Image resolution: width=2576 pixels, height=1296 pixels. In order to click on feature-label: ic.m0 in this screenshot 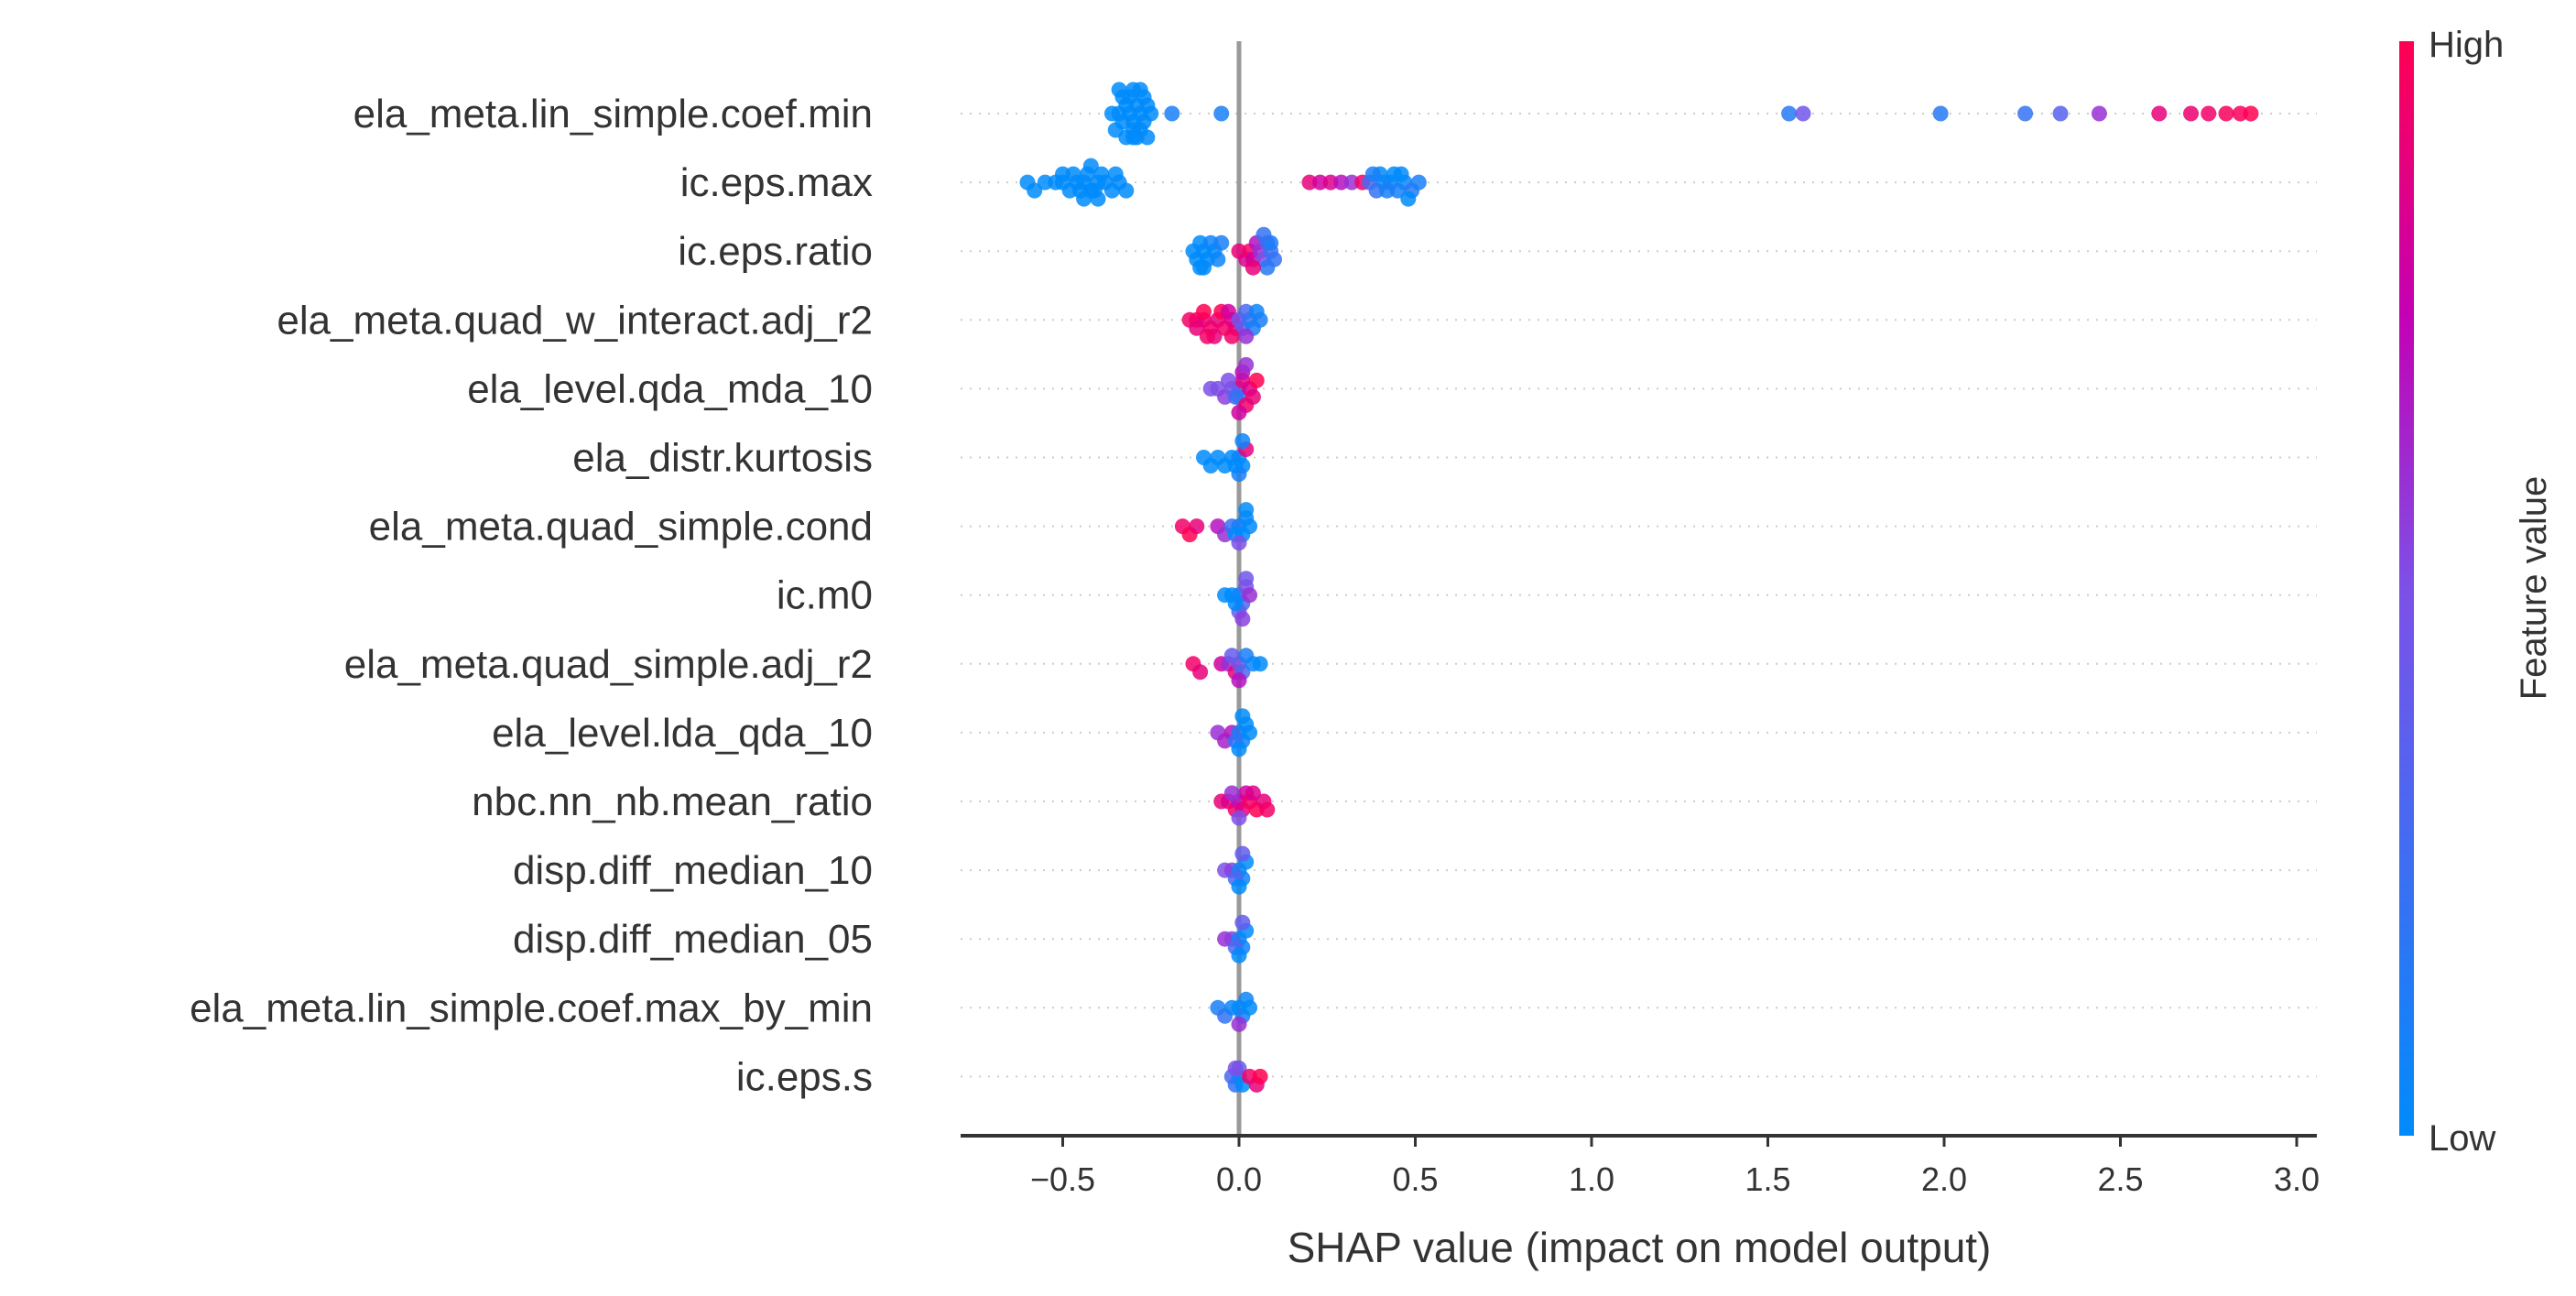, I will do `click(825, 595)`.